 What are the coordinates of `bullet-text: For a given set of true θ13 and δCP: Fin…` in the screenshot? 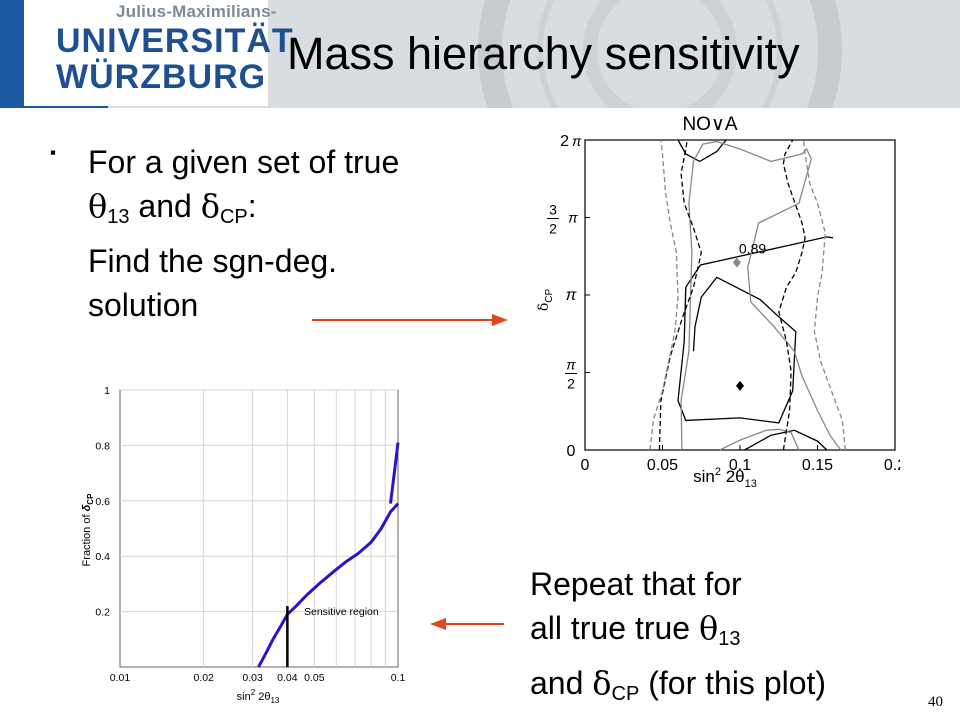 It's located at (243, 233).